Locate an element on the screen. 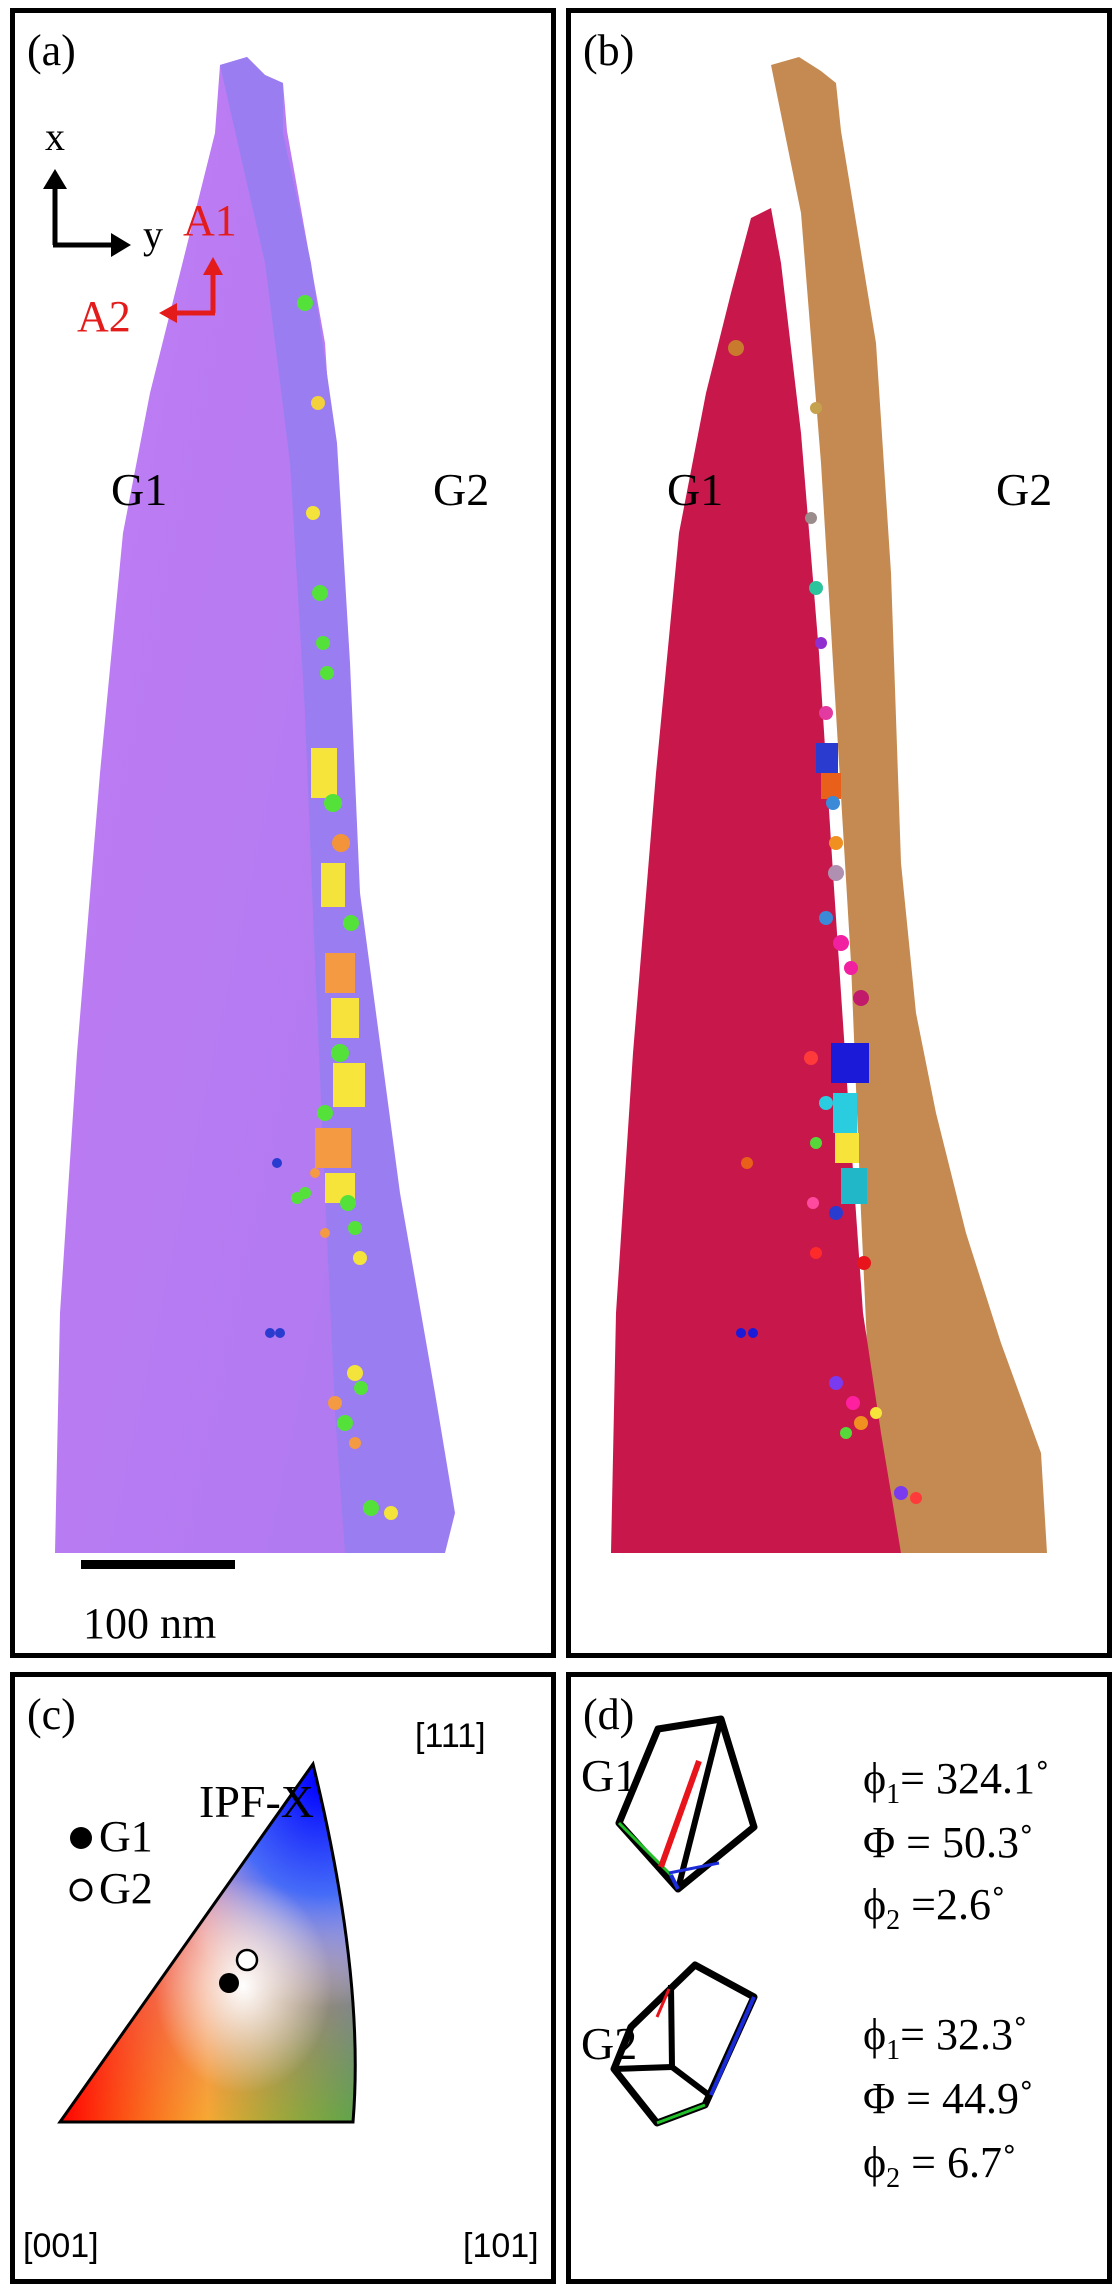 This screenshot has width=1118, height=2289. ipf-triangle-outline is located at coordinates (207, 1942).